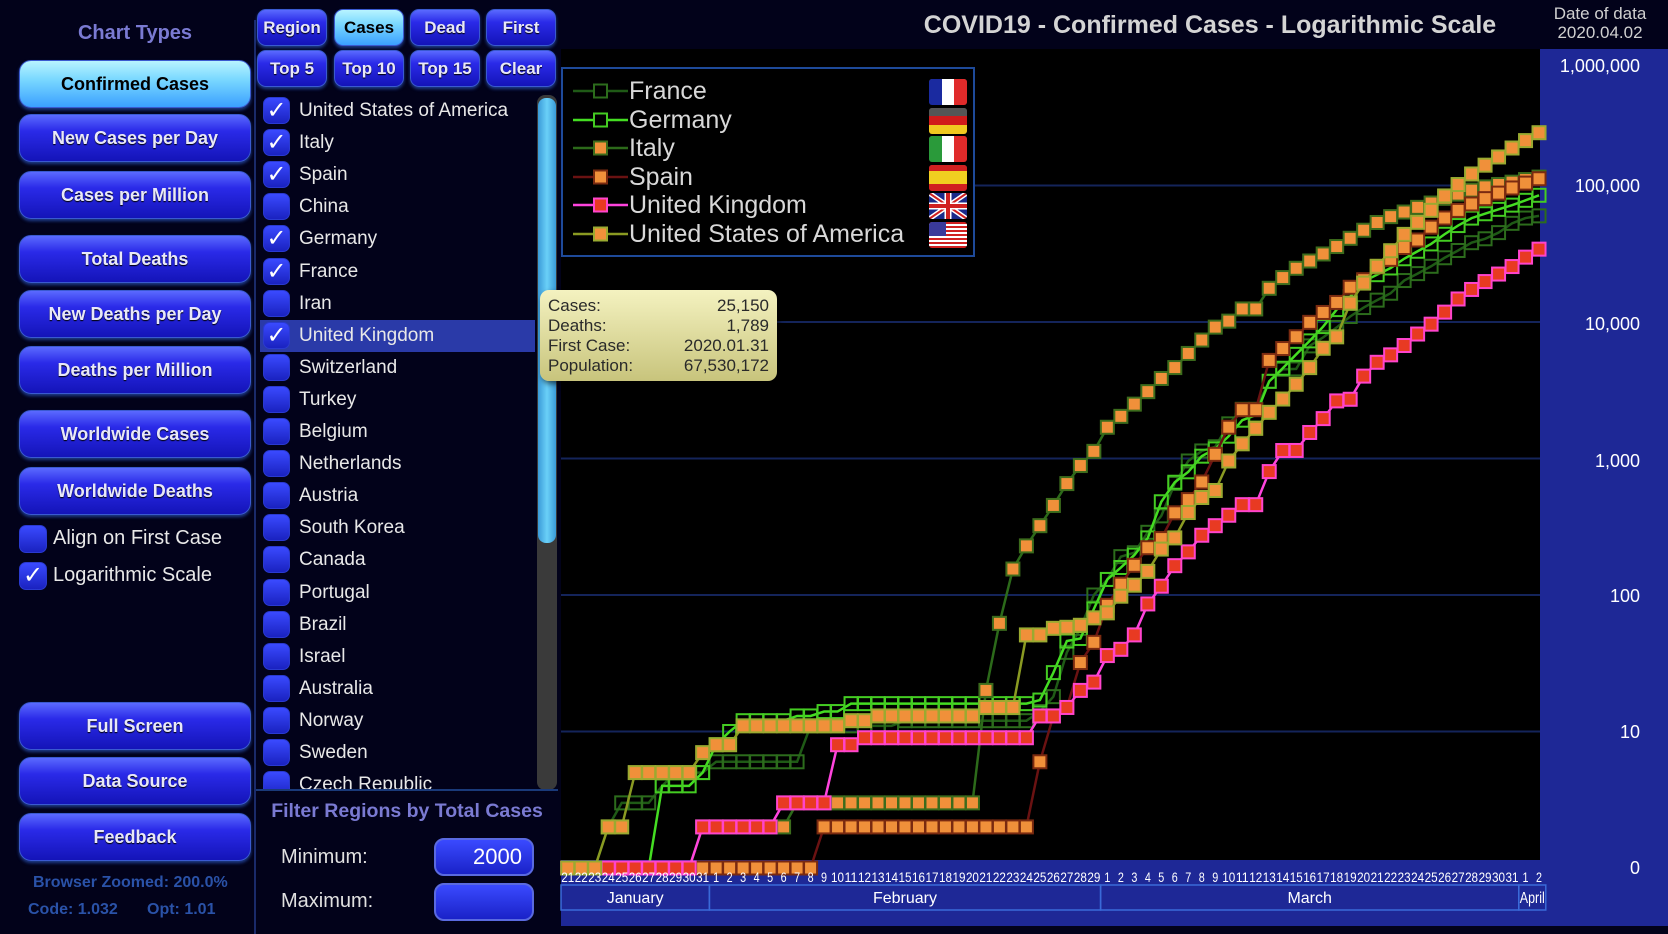 This screenshot has width=1668, height=934. What do you see at coordinates (292, 27) in the screenshot?
I see `sort-region-button: Region` at bounding box center [292, 27].